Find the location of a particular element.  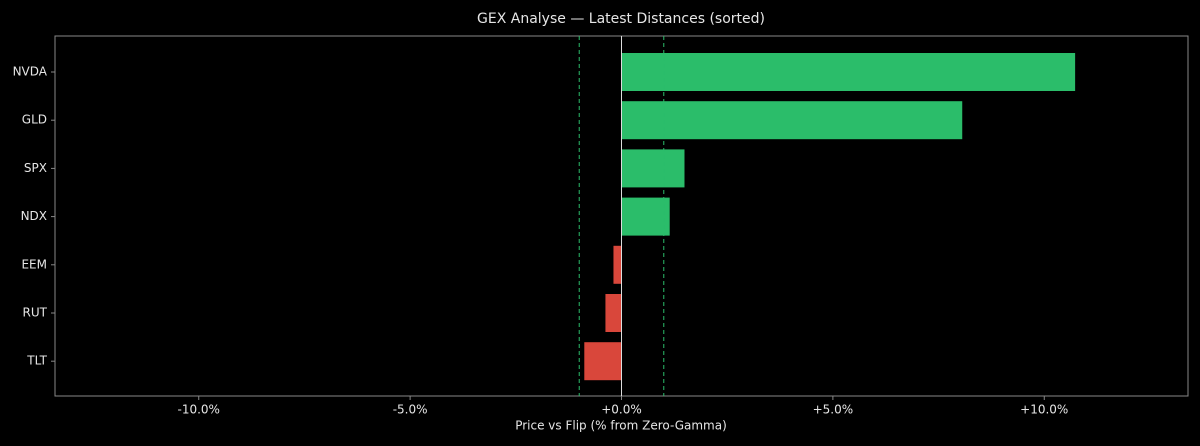

y-tick-label: RUT is located at coordinates (35, 313).